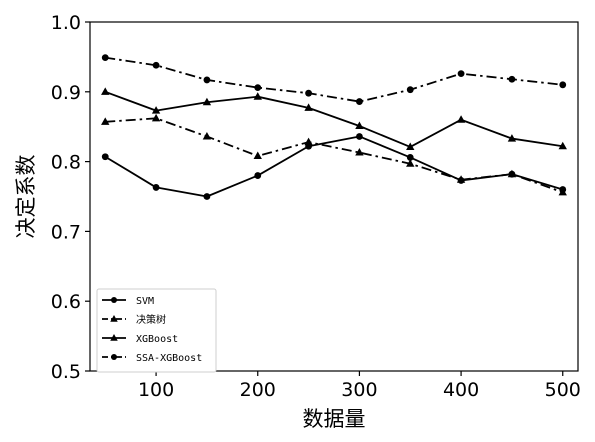 Image resolution: width=595 pixels, height=442 pixels. I want to click on x-axis: 100 200 300 400 500, so click(359, 386).